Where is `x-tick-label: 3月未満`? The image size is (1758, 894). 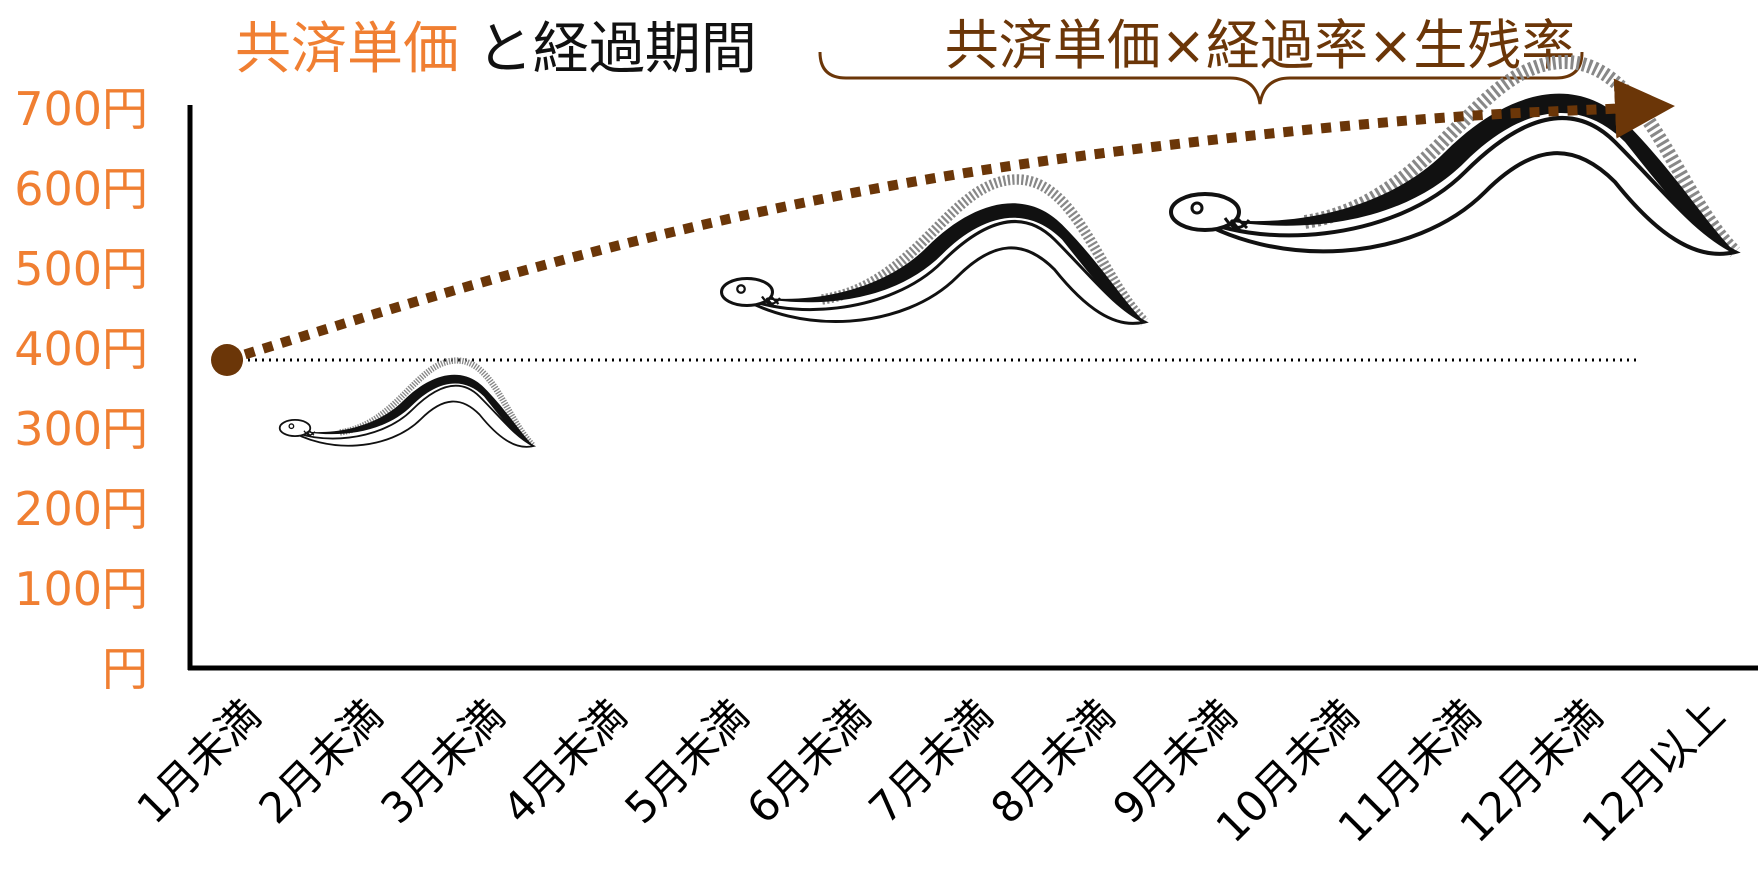
x-tick-label: 3月未満 is located at coordinates (442, 761).